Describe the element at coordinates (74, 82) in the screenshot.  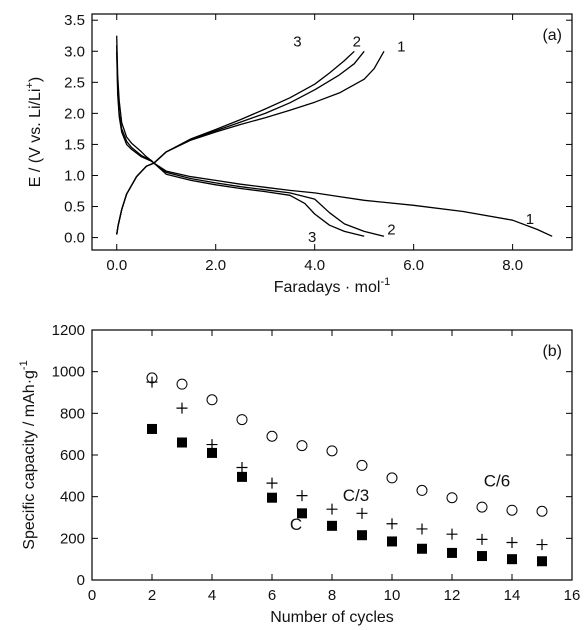
I see `y-tick-label: 2.5` at that location.